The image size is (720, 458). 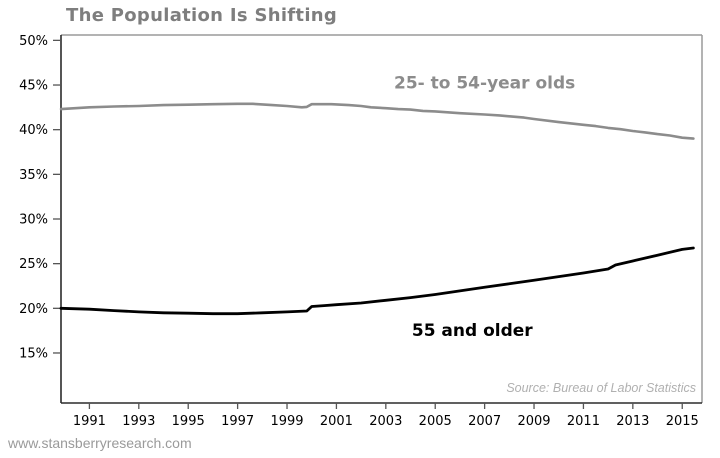 What do you see at coordinates (33, 41) in the screenshot?
I see `y-tick-label: 50%` at bounding box center [33, 41].